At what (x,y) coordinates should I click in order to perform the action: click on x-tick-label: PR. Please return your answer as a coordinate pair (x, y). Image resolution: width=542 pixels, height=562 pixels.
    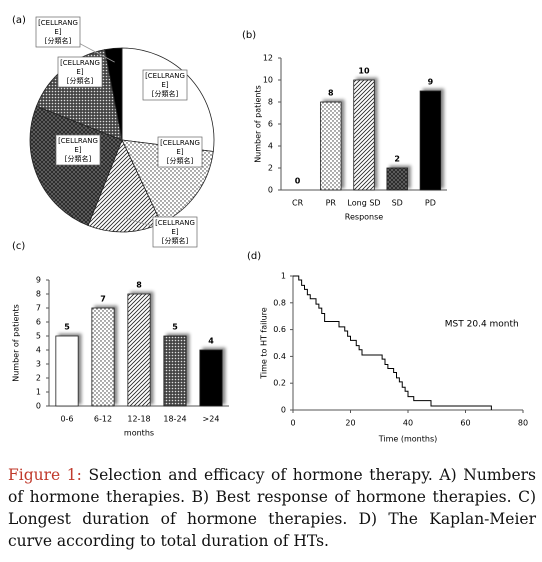
    Looking at the image, I should click on (331, 203).